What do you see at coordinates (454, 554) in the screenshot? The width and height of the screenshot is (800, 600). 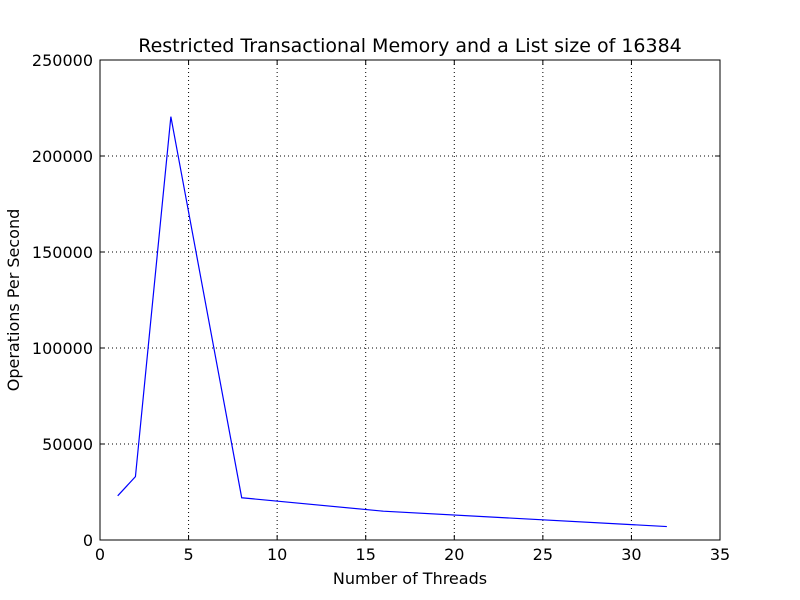 I see `x-tick-label: 20` at bounding box center [454, 554].